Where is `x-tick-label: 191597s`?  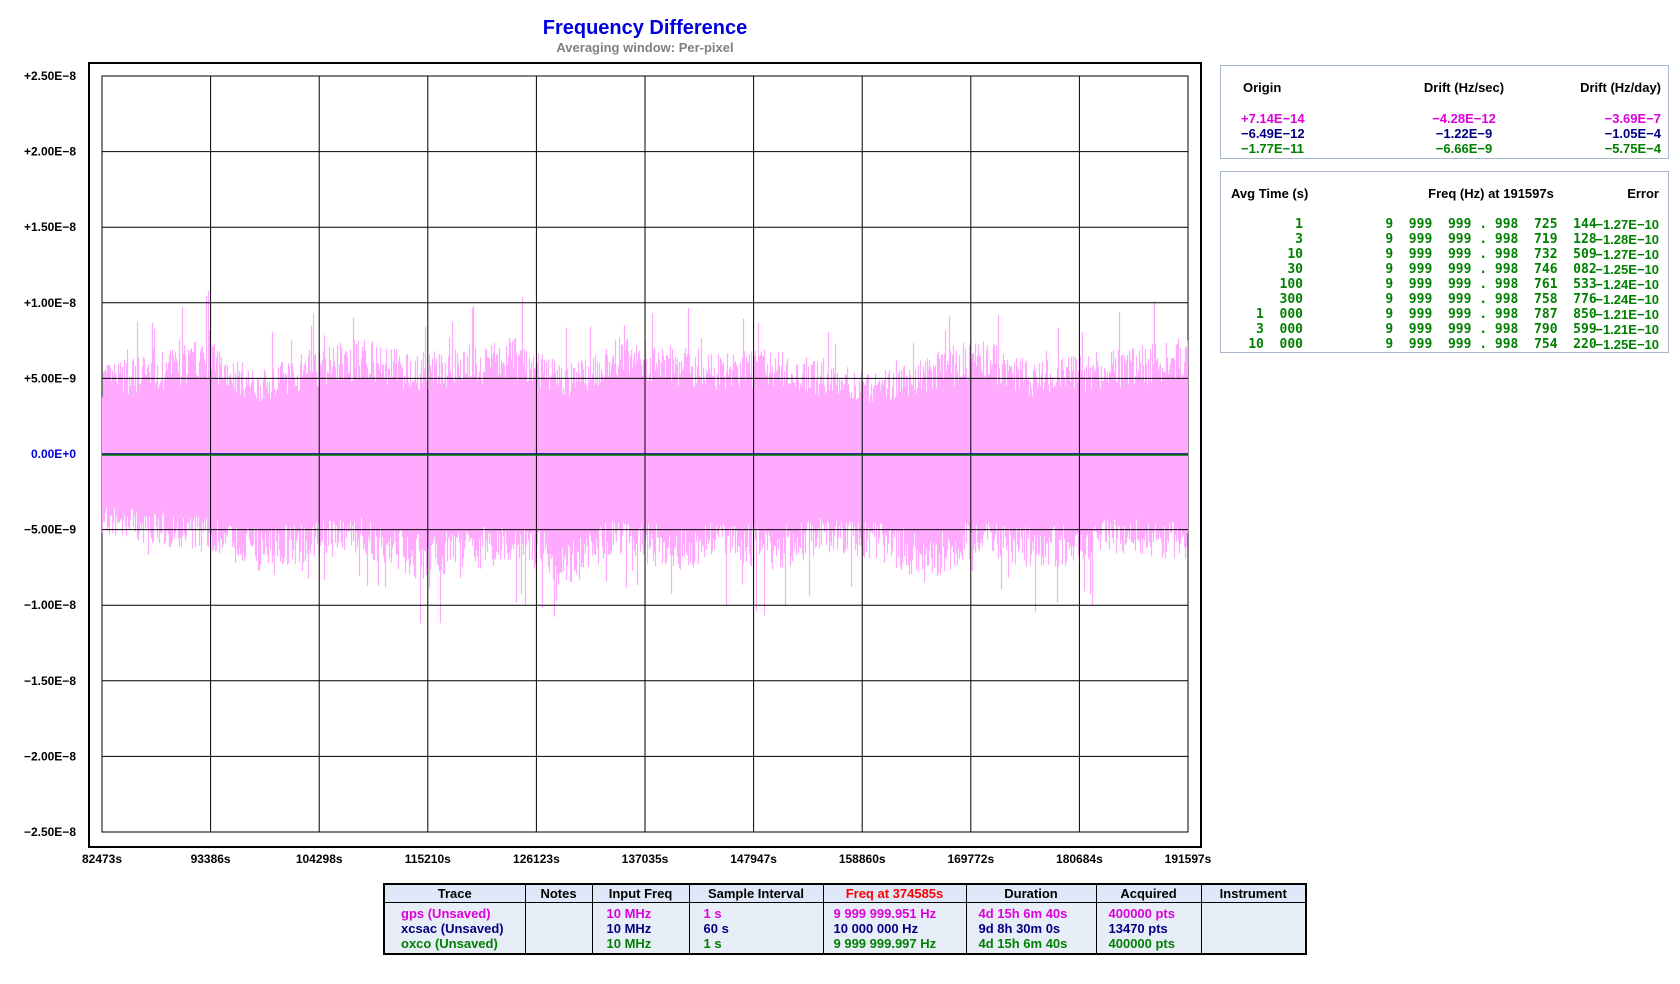
x-tick-label: 191597s is located at coordinates (1188, 859).